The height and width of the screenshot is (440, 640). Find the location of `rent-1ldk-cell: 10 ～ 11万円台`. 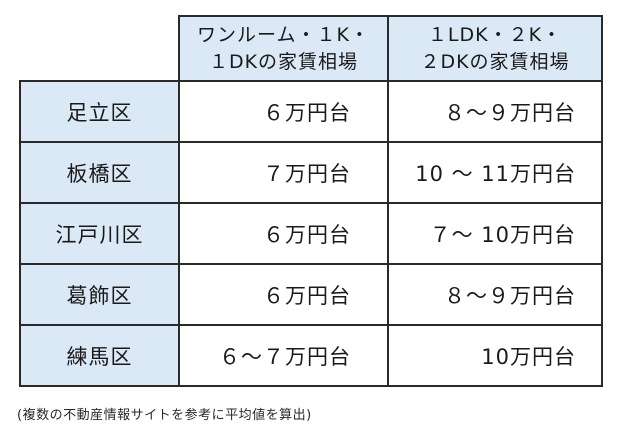

rent-1ldk-cell: 10 ～ 11万円台 is located at coordinates (495, 172).